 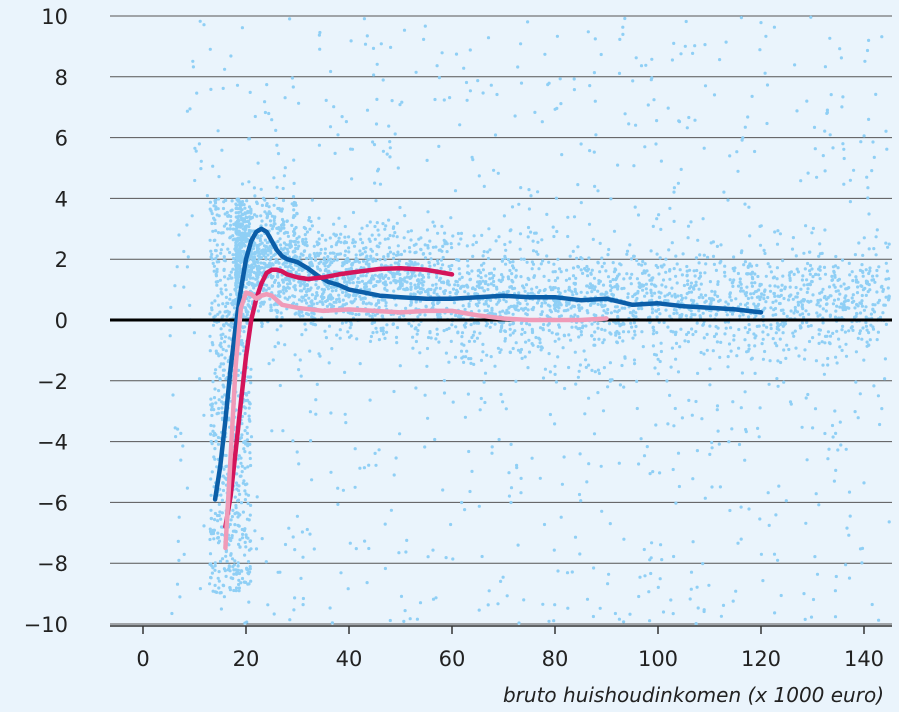 What do you see at coordinates (61, 321) in the screenshot?
I see `y-tick-label: 0` at bounding box center [61, 321].